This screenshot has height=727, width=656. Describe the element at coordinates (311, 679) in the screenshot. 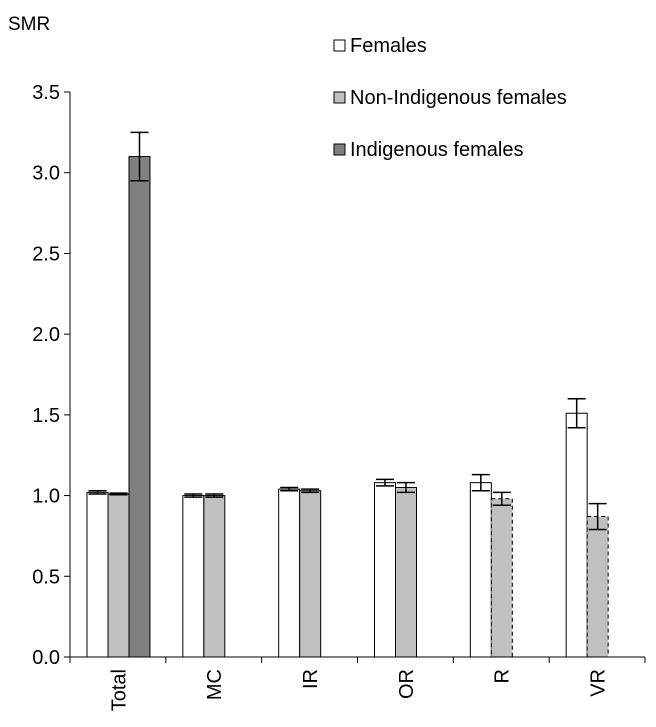

I see `x-tick-label: IR` at that location.